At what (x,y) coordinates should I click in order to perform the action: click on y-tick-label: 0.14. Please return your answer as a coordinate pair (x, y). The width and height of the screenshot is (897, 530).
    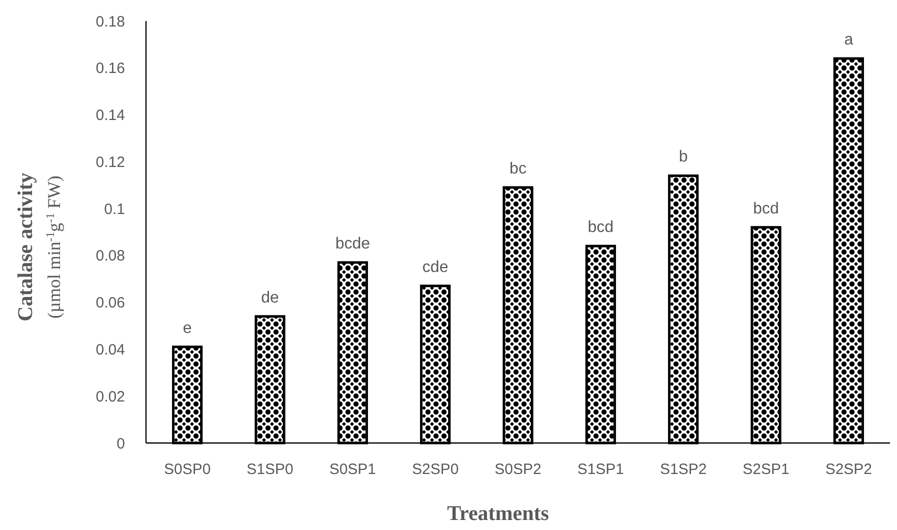
    Looking at the image, I should click on (110, 115).